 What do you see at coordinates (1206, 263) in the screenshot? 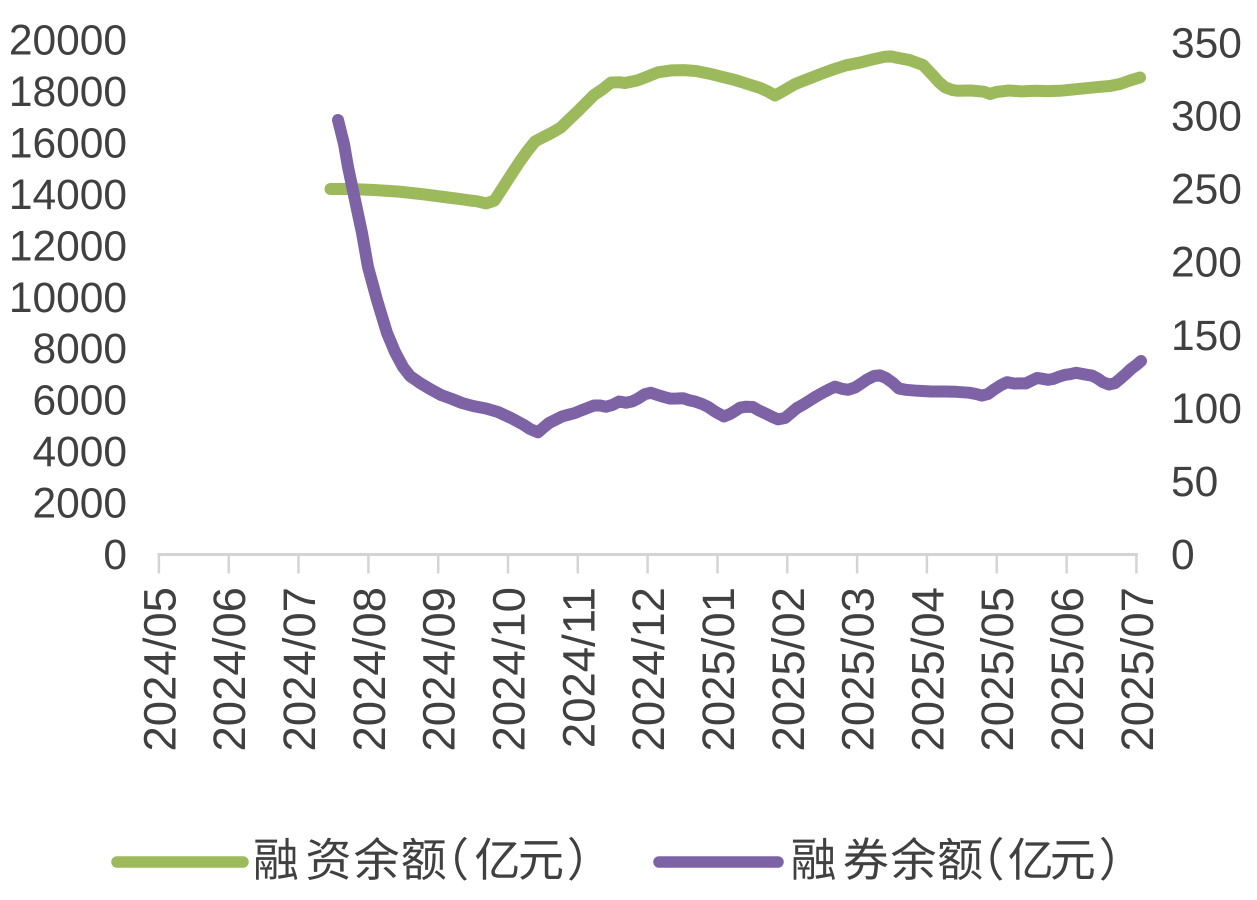
I see `svg-text: 200` at bounding box center [1206, 263].